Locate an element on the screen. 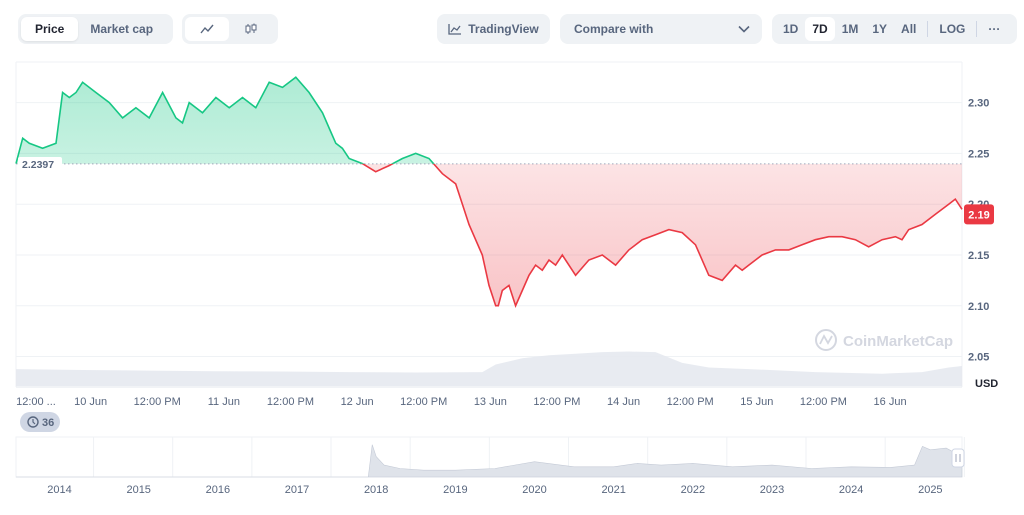 The width and height of the screenshot is (1024, 515). watermark-text: CoinMarketCap is located at coordinates (898, 341).